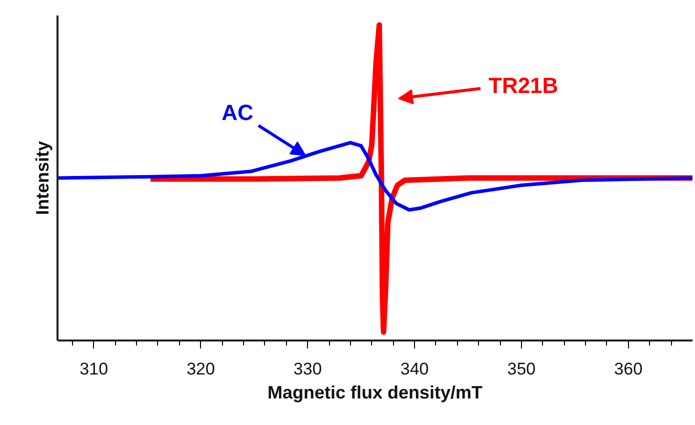  Describe the element at coordinates (238, 112) in the screenshot. I see `annotation: AC` at that location.